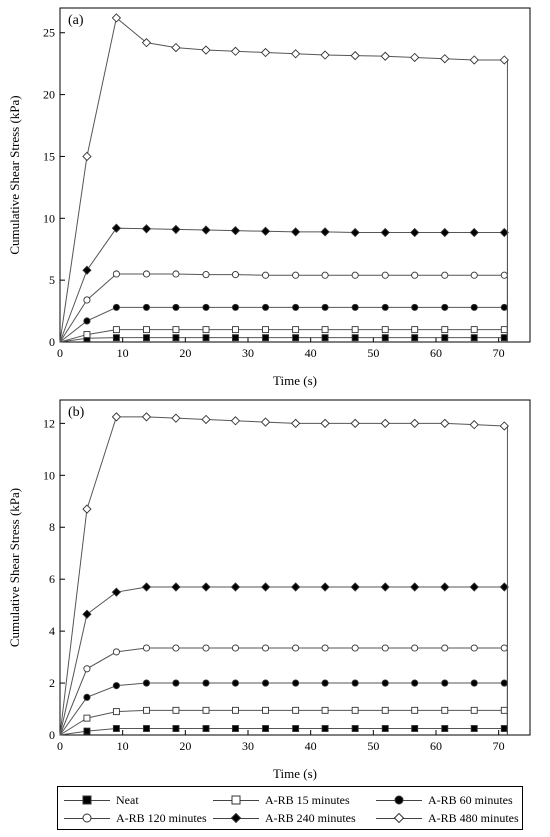  What do you see at coordinates (236, 800) in the screenshot?
I see `open-square-marker` at bounding box center [236, 800].